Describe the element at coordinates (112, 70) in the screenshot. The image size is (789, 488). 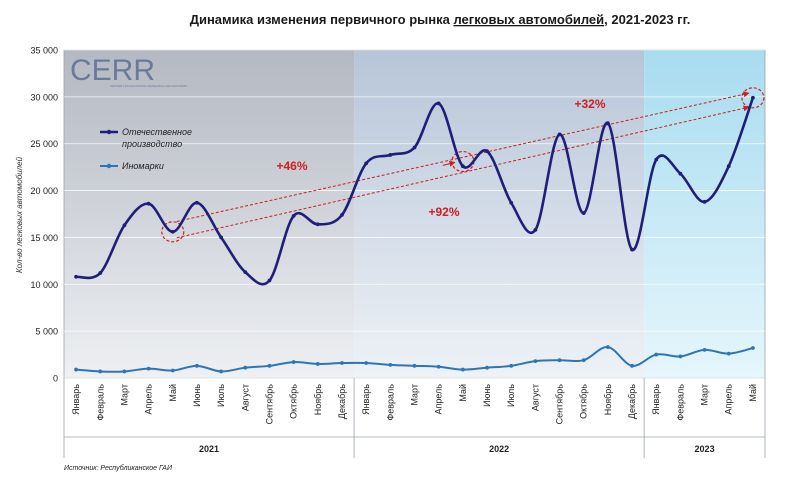
I see `cerr-logo-text: CERR` at that location.